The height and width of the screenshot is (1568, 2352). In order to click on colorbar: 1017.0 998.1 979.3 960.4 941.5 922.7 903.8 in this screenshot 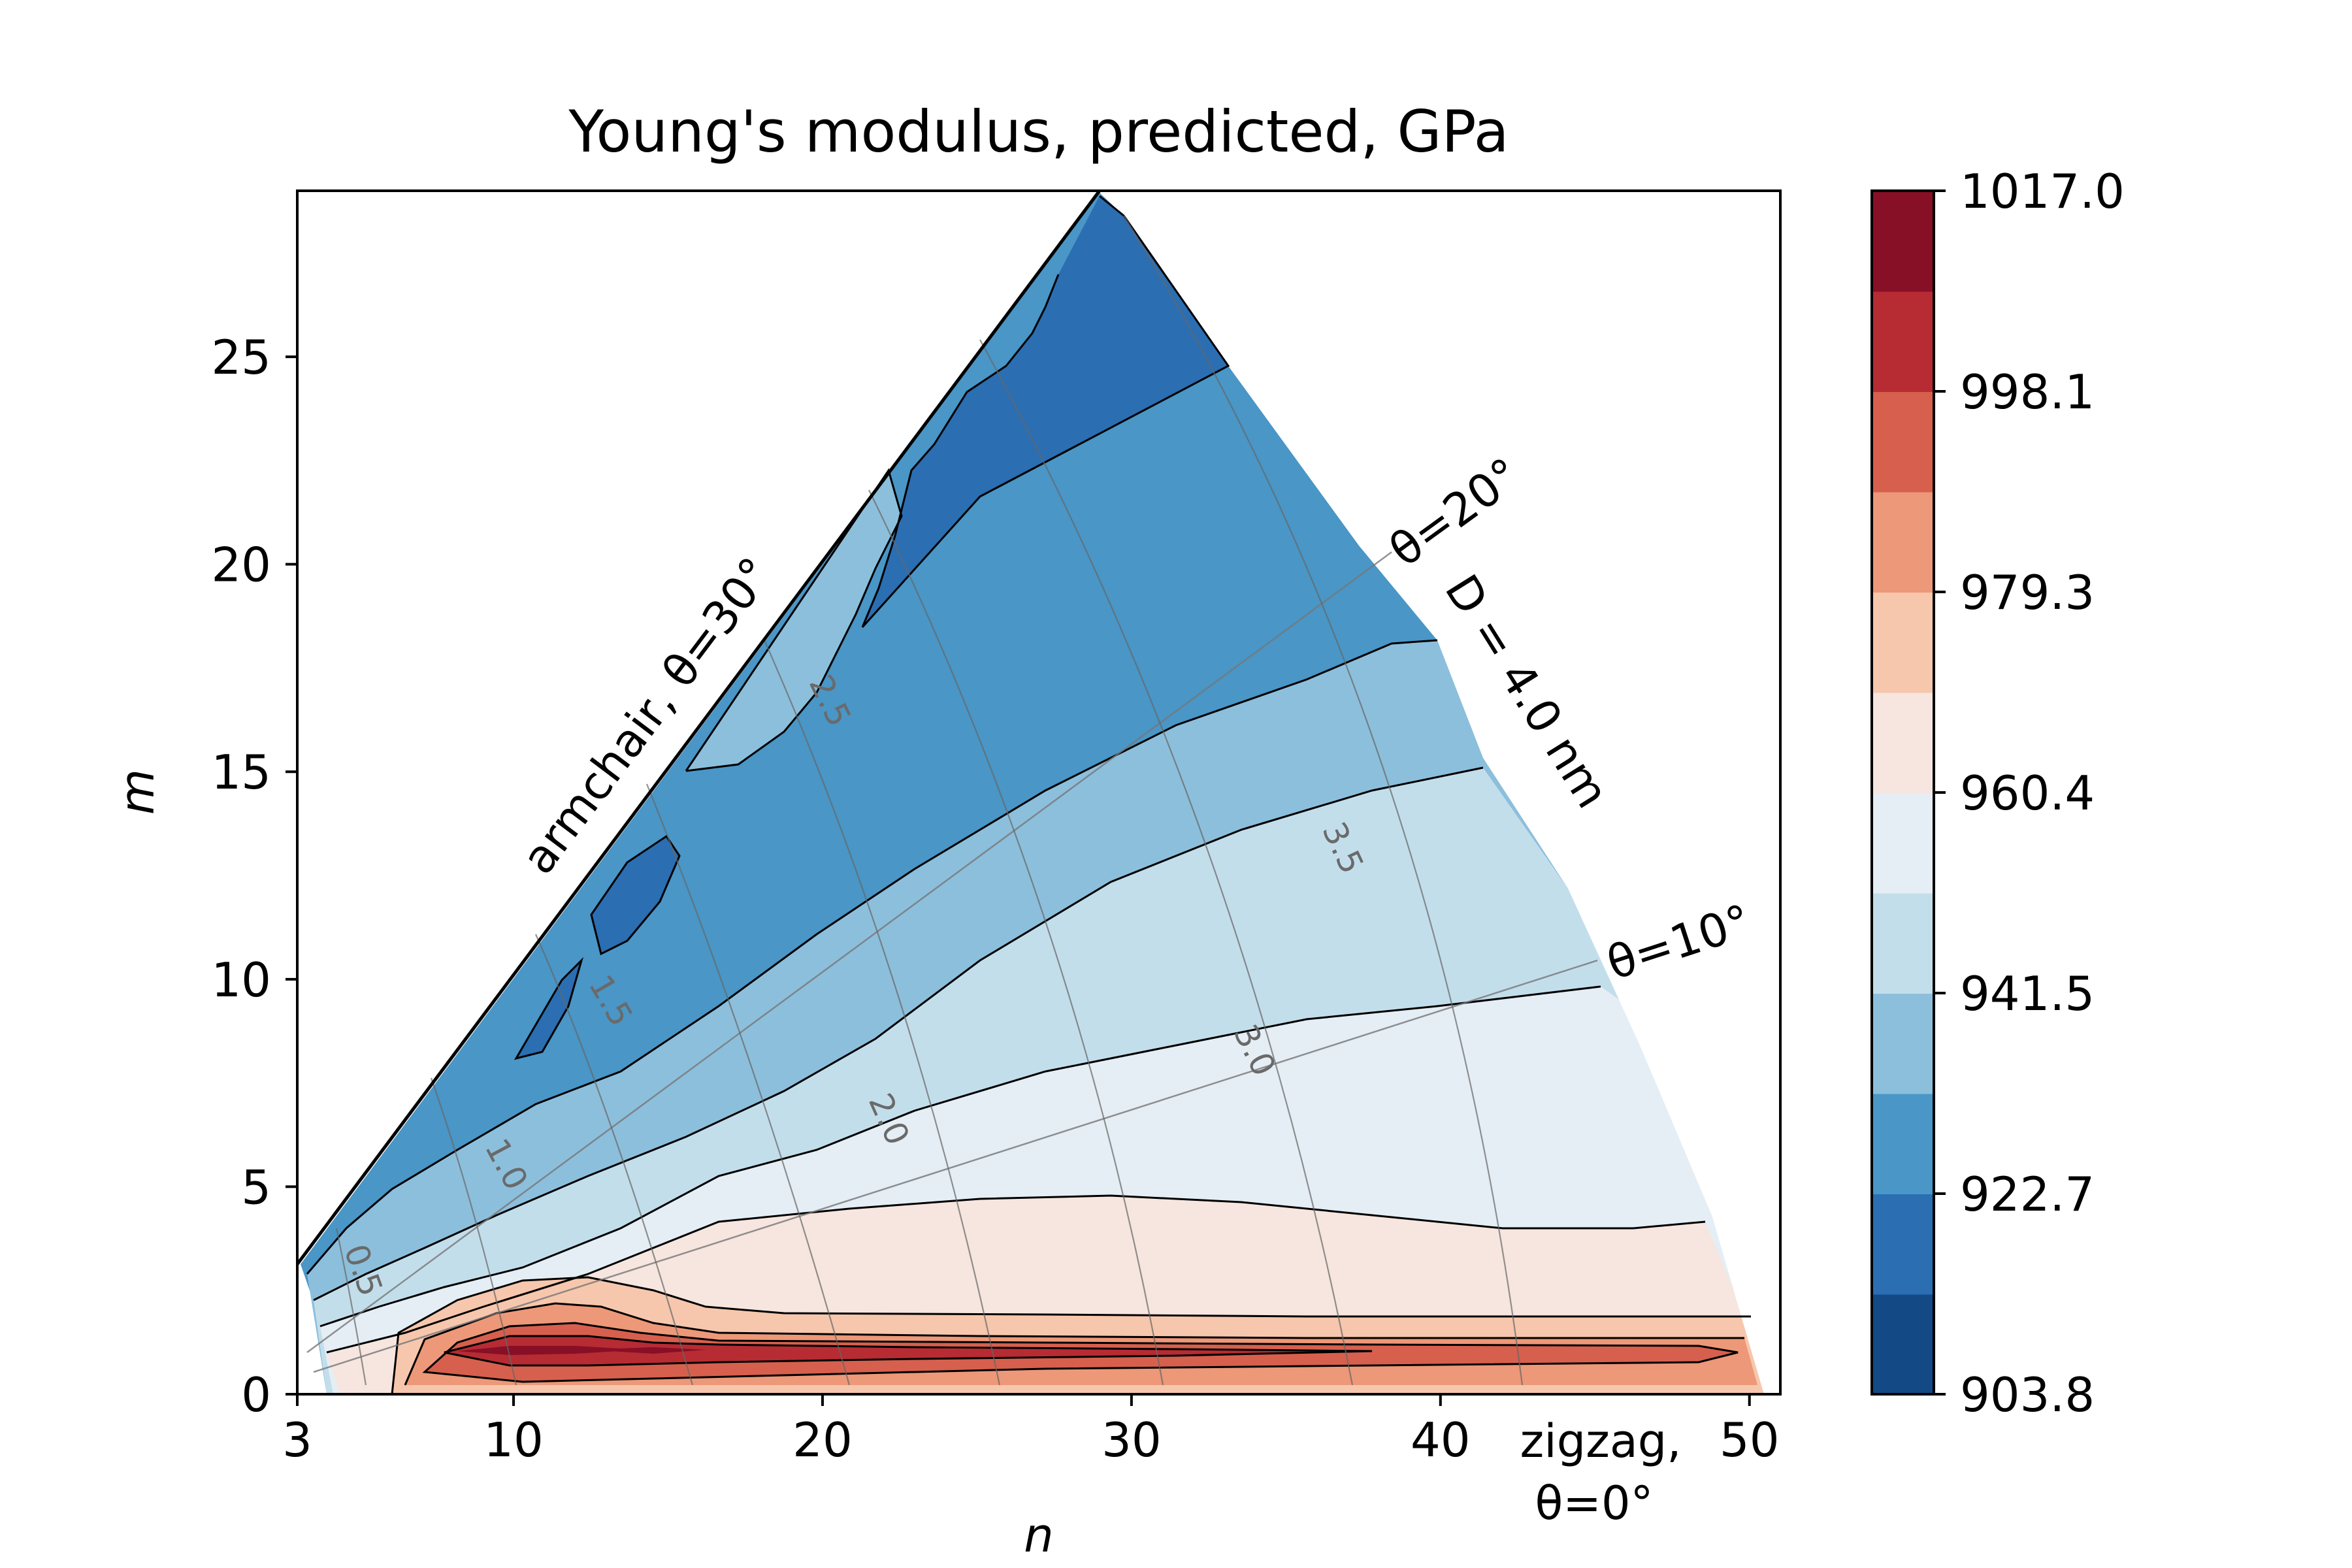, I will do `click(1997, 793)`.